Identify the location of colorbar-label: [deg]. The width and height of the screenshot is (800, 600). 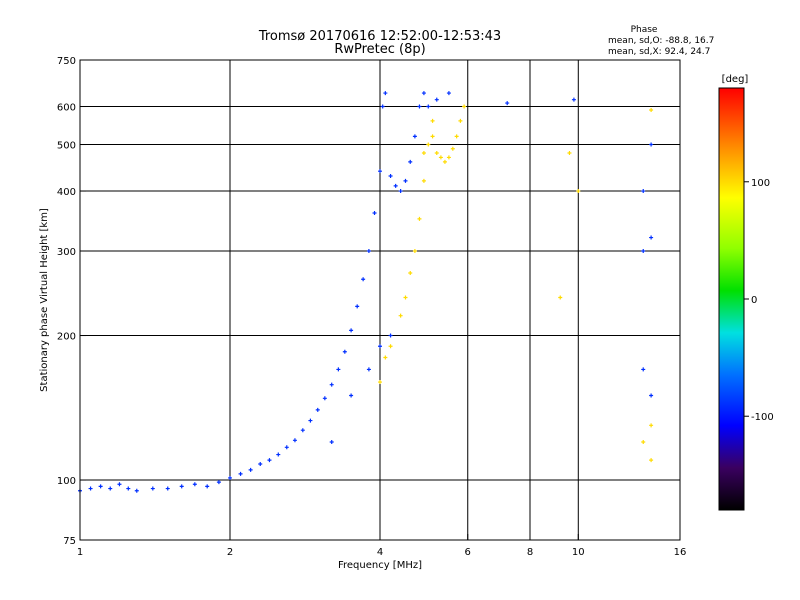
(735, 79).